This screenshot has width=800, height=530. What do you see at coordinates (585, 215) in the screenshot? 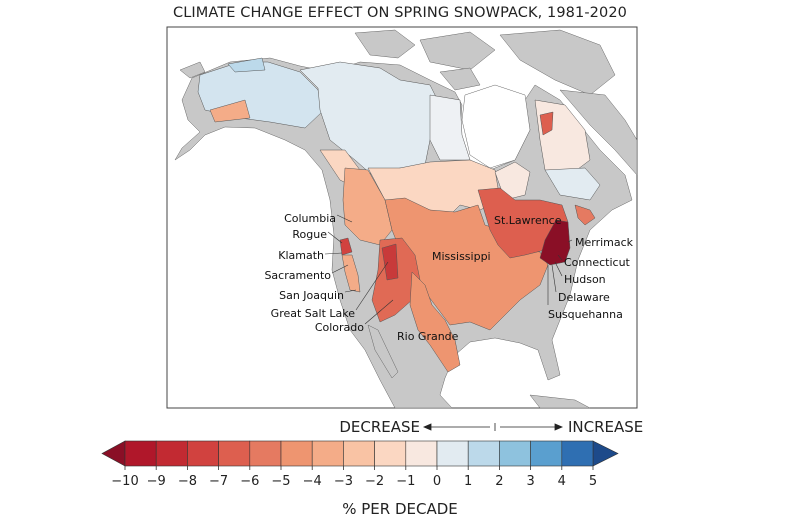
I see `basin-maine` at bounding box center [585, 215].